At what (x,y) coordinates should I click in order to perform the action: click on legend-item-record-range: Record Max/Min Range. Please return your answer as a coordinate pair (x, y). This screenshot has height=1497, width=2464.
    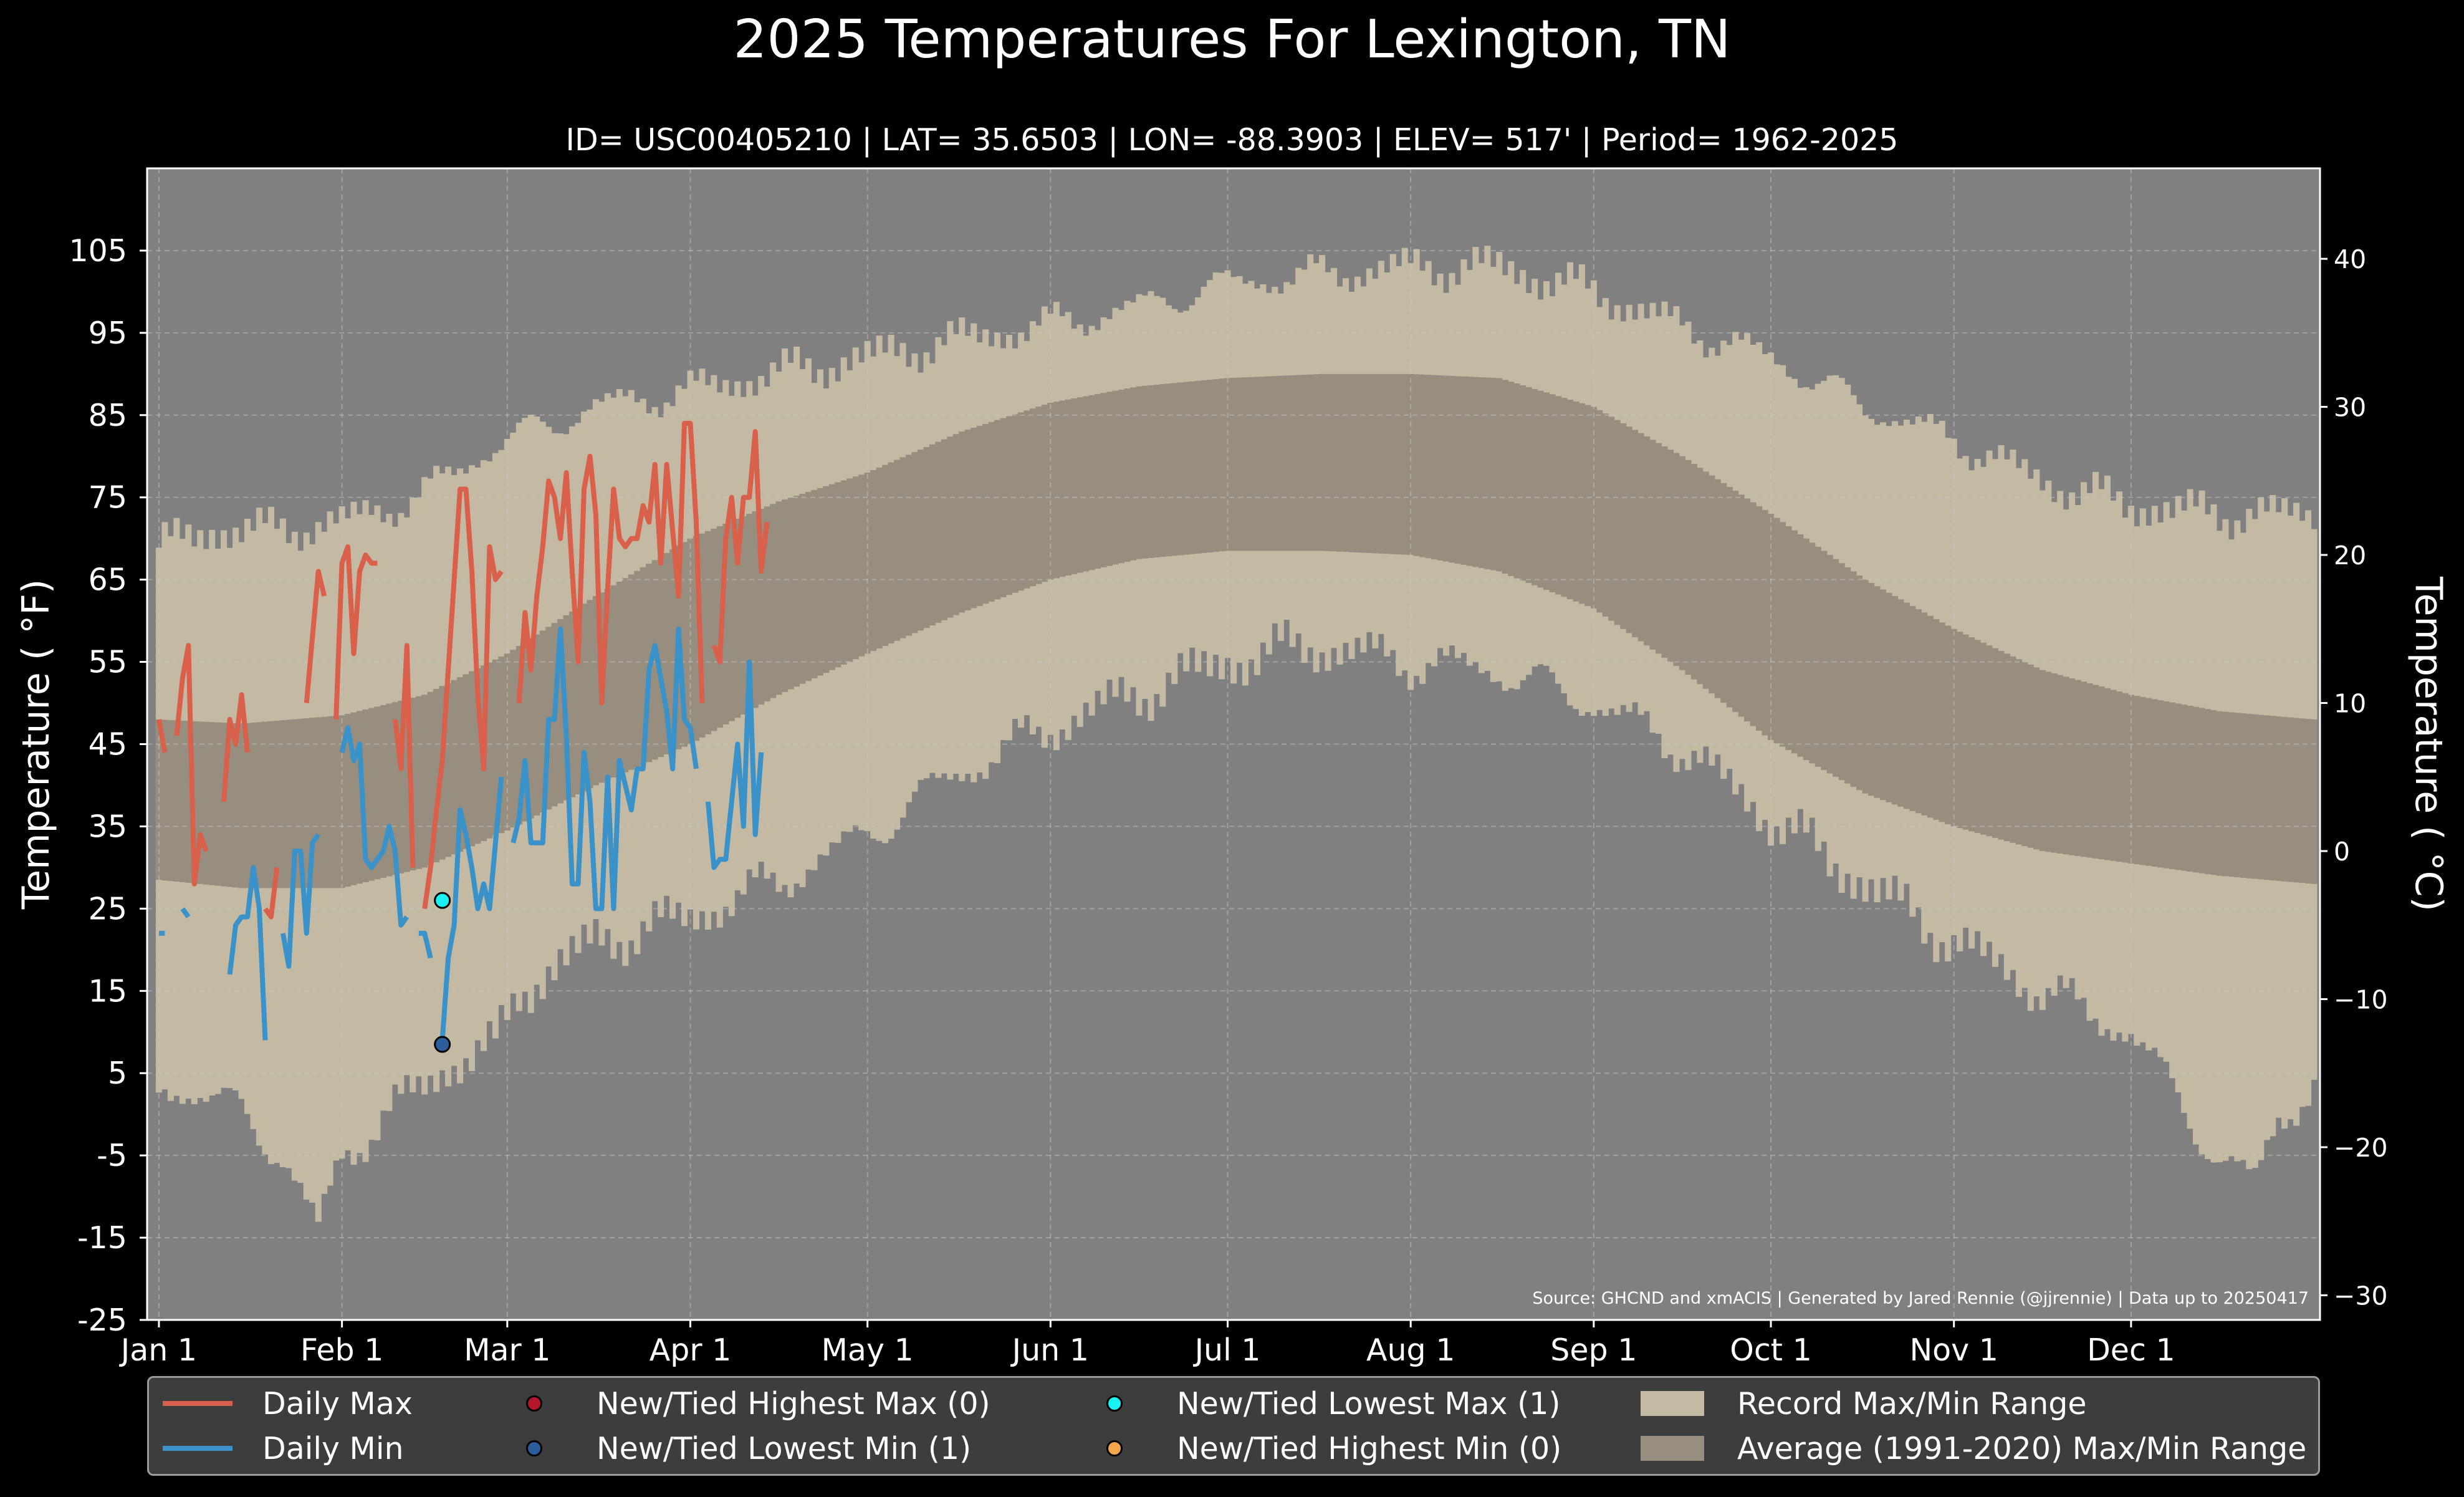
    Looking at the image, I should click on (1862, 1403).